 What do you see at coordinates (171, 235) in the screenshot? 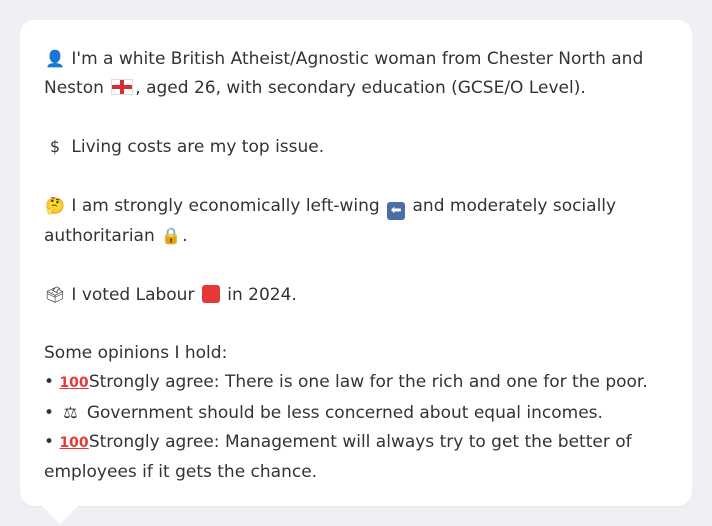
I see `lock-icon: 🔒` at bounding box center [171, 235].